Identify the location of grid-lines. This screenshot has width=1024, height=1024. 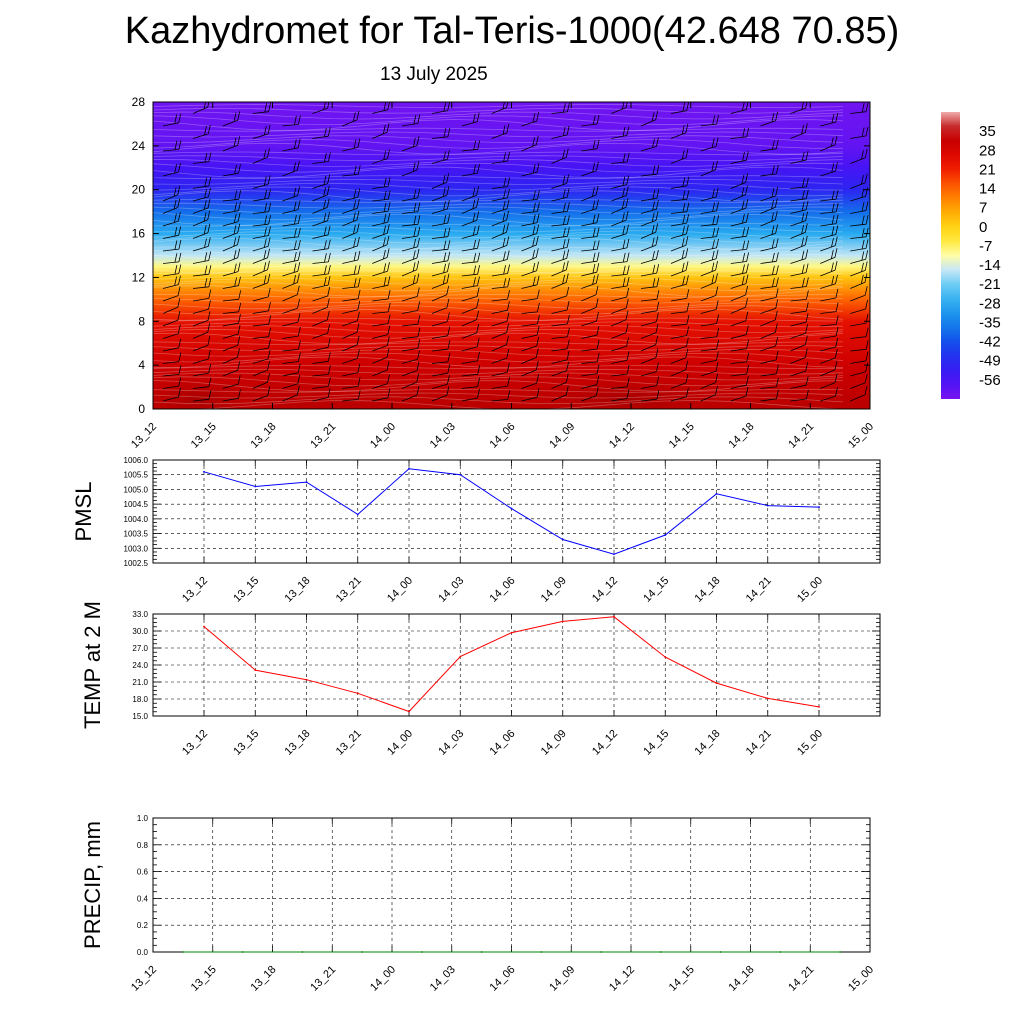
(516, 511).